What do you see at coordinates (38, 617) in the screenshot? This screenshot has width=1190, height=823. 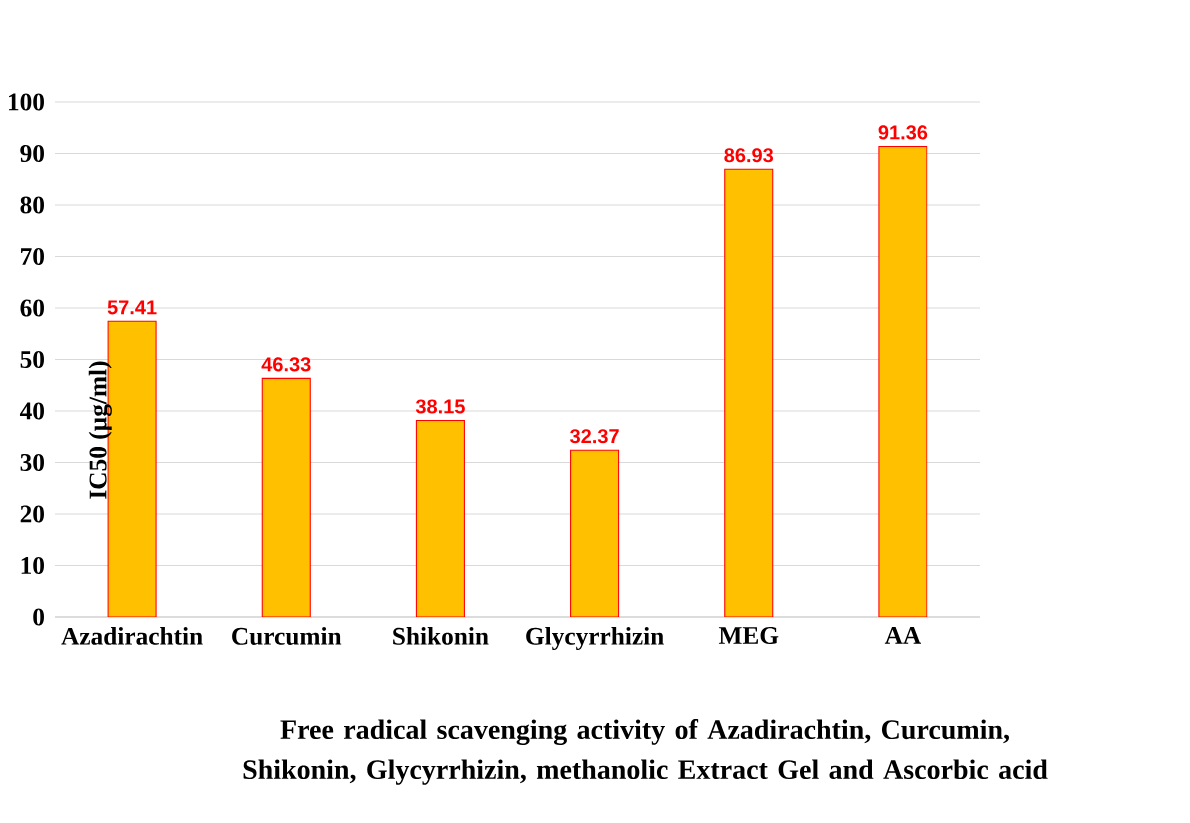 I see `y-tick-label: 0` at bounding box center [38, 617].